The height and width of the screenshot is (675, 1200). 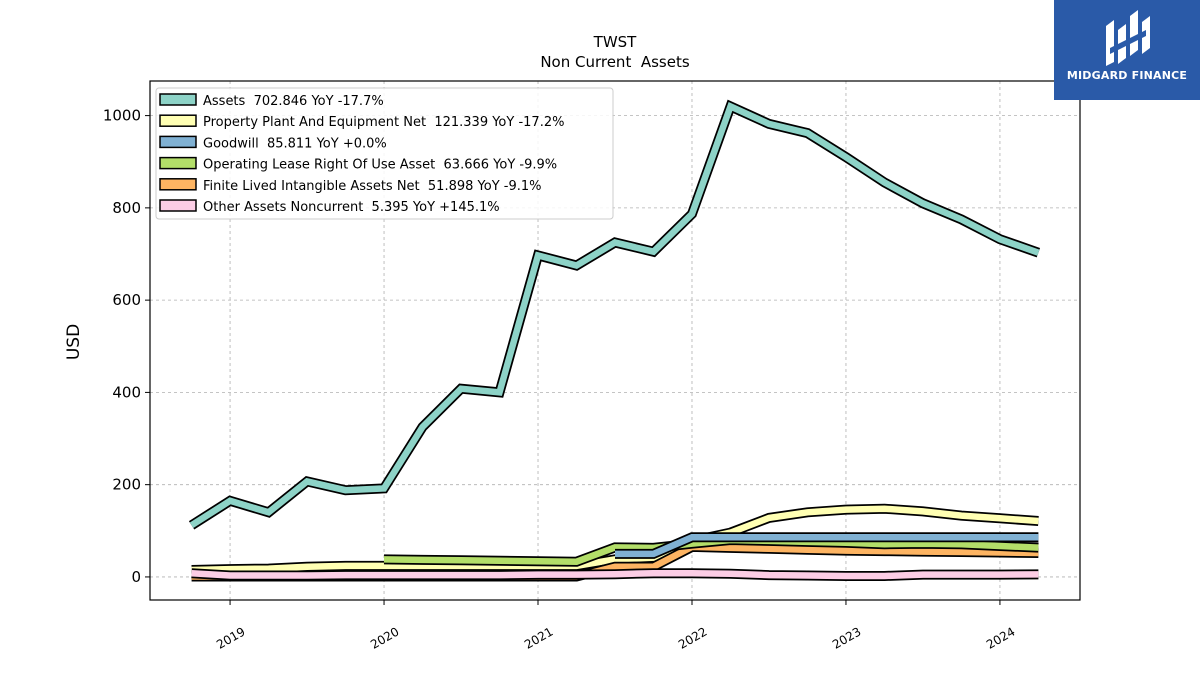 What do you see at coordinates (126, 208) in the screenshot?
I see `y-tick-label: 800` at bounding box center [126, 208].